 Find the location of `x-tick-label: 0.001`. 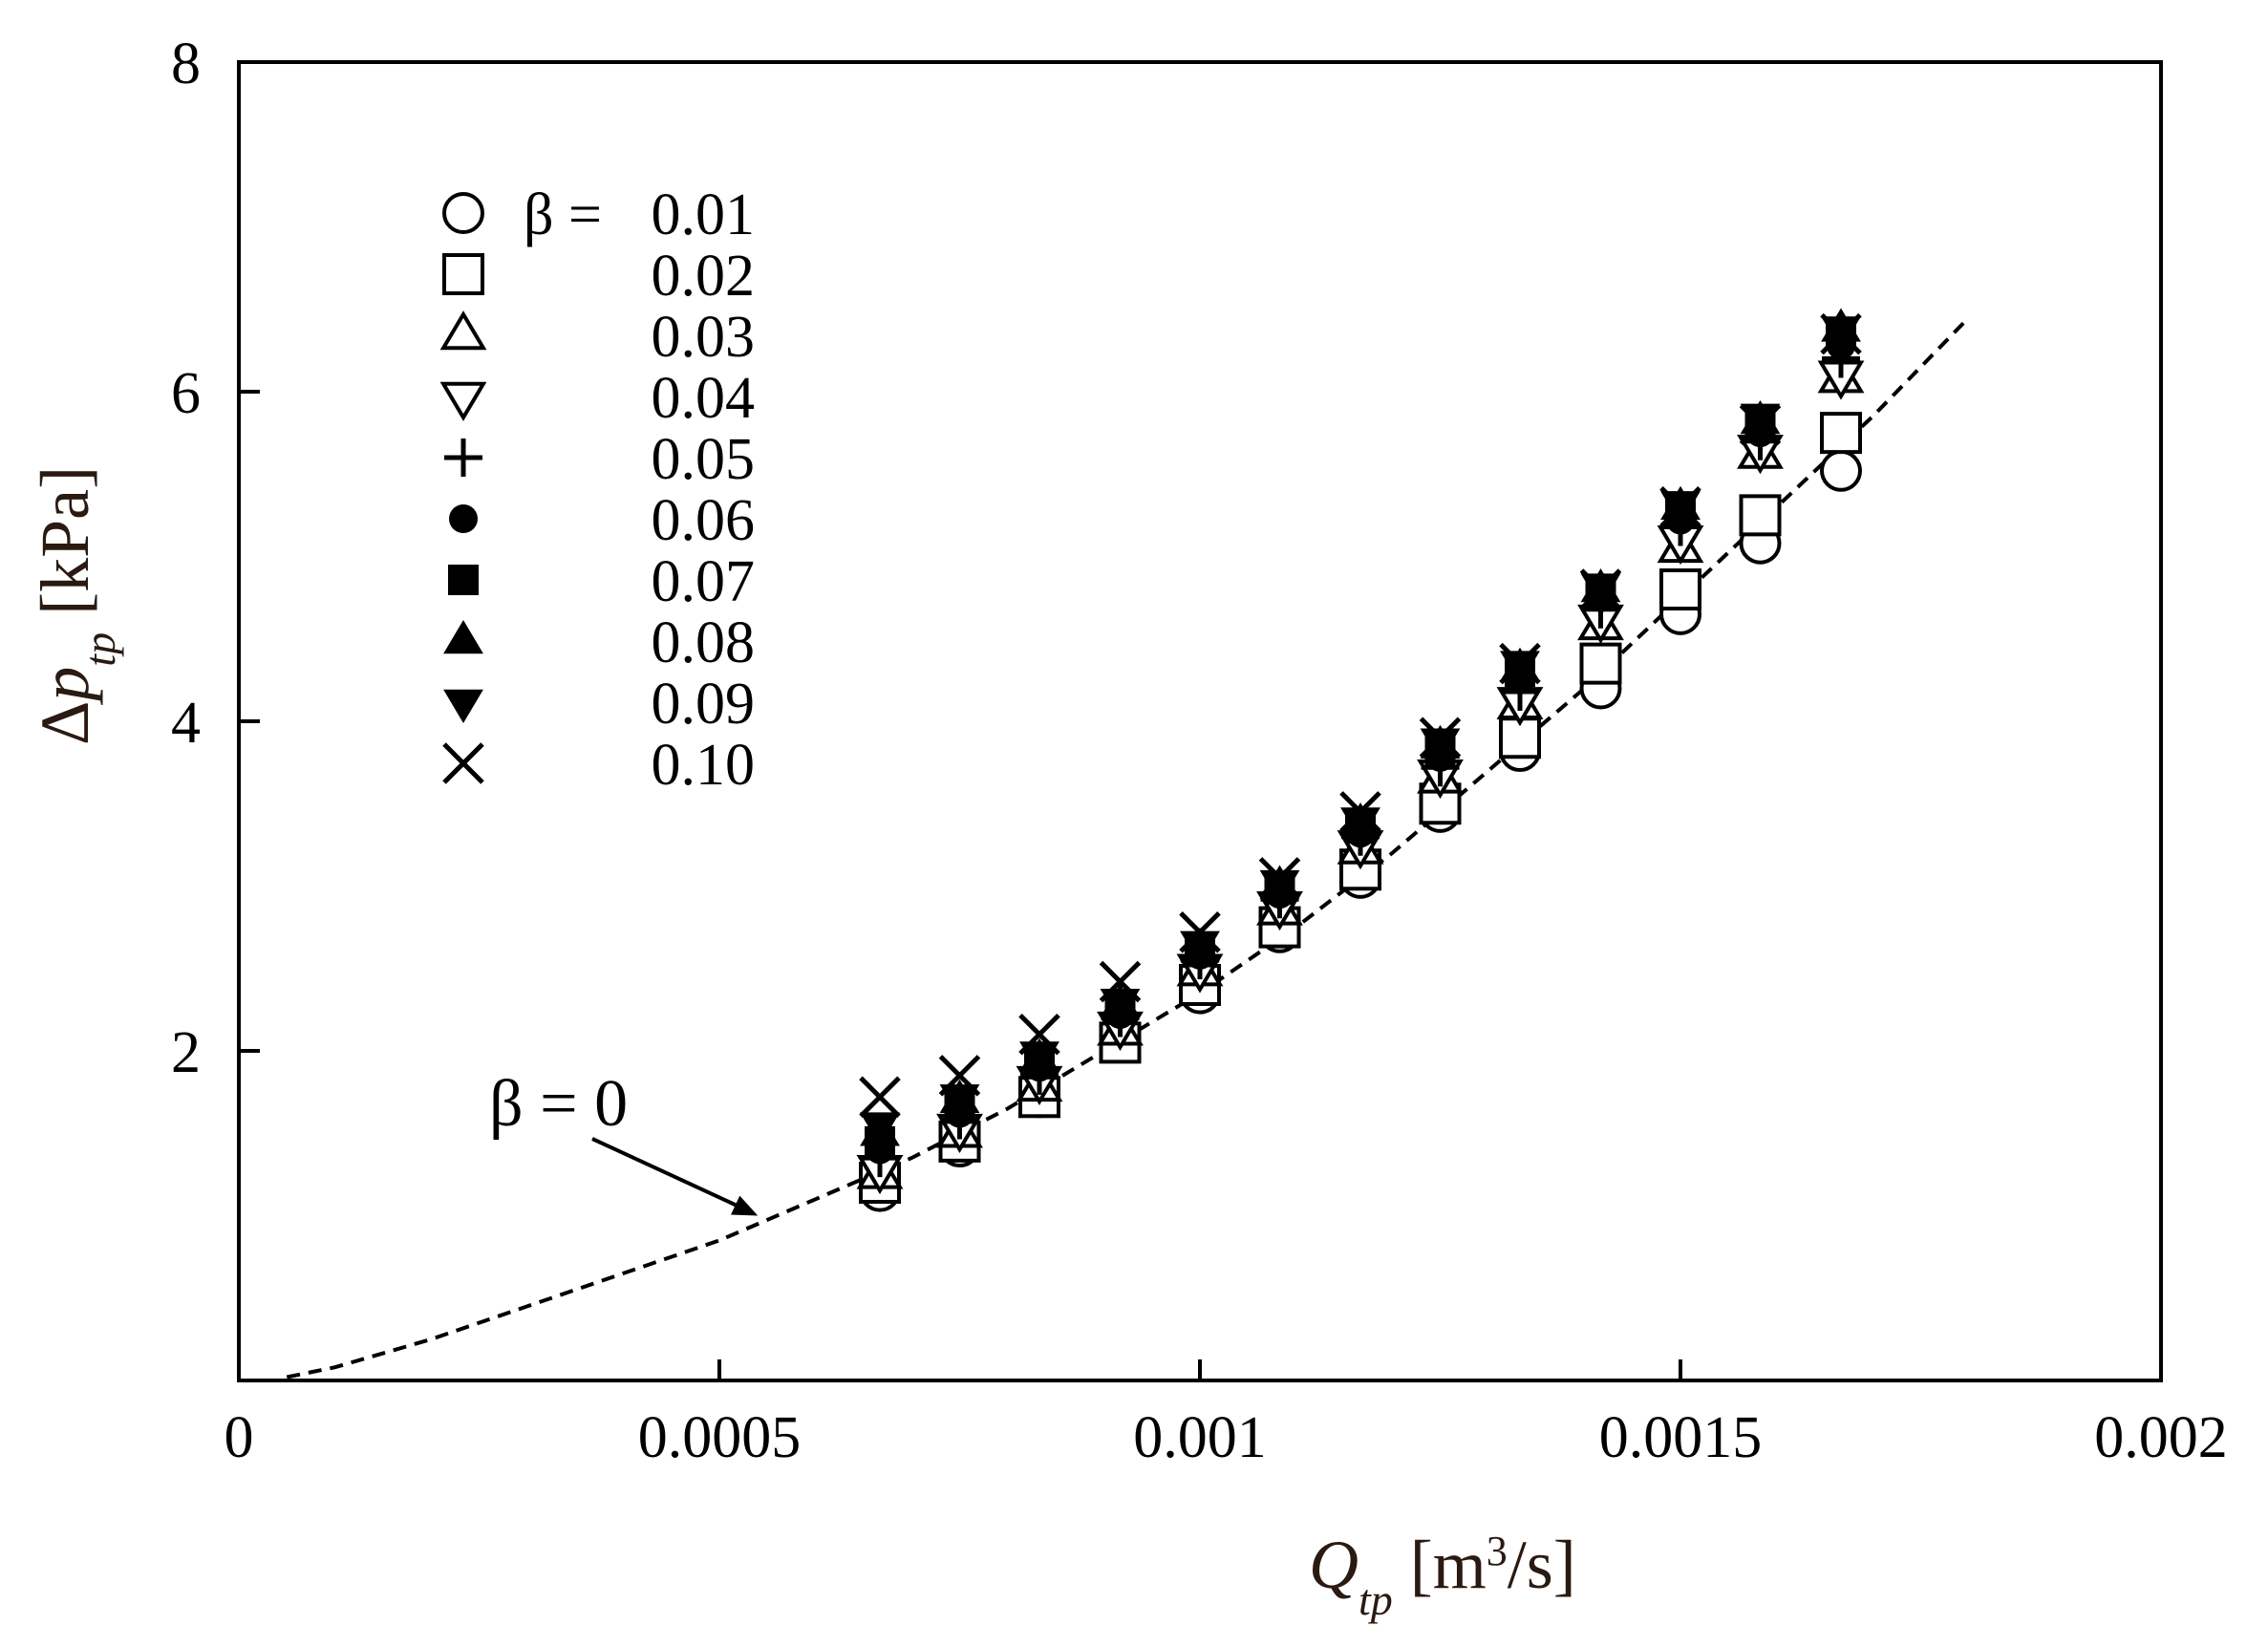

x-tick-label: 0.001 is located at coordinates (1200, 1437).